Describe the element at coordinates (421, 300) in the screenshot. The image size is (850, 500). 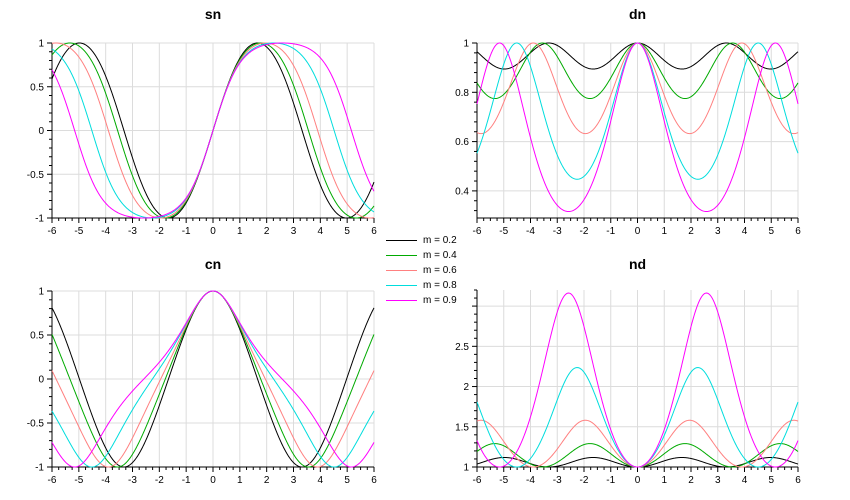
I see `legend-item: m = 0.9` at that location.